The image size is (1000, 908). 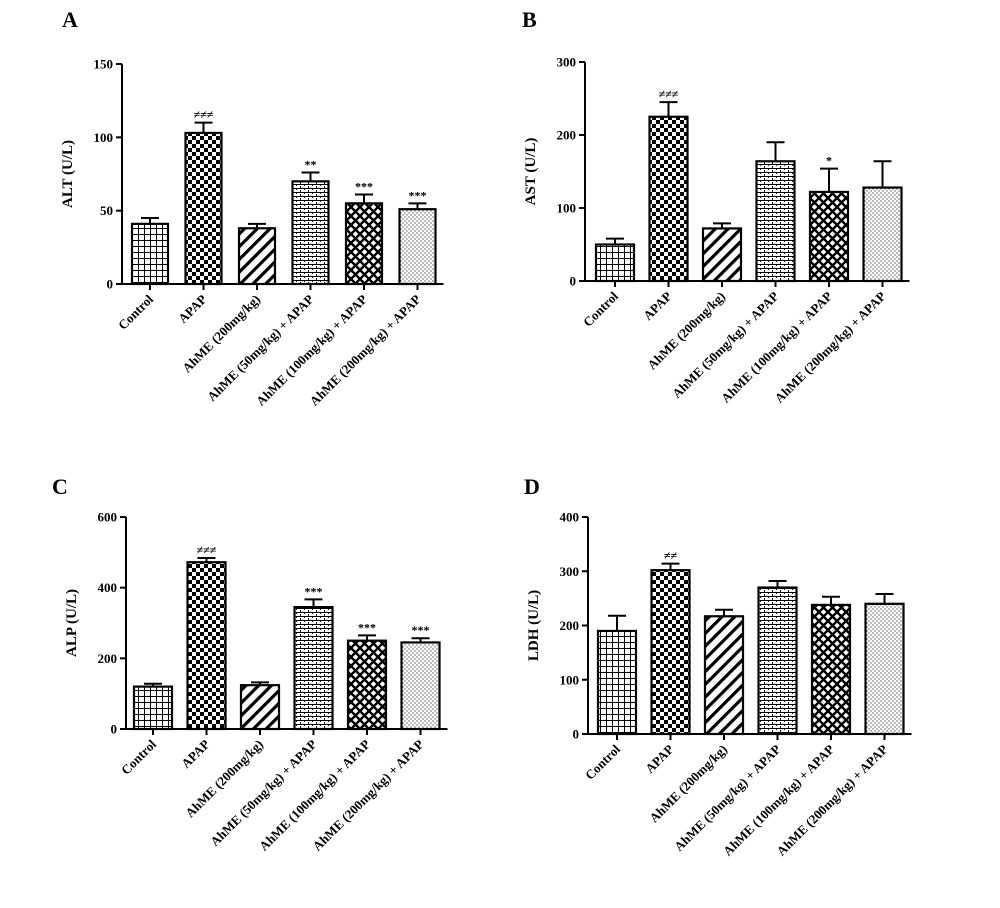 What do you see at coordinates (68, 174) in the screenshot?
I see `y-axis-label: ALT (U/L)` at bounding box center [68, 174].